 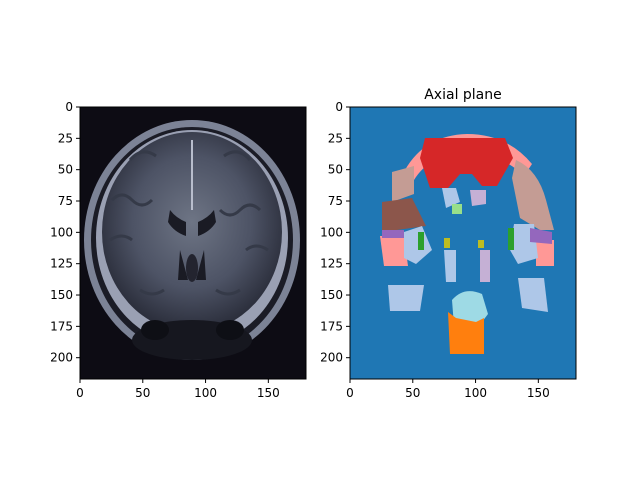 I want to click on region-lightblue-ventricle-left, so click(x=450, y=266).